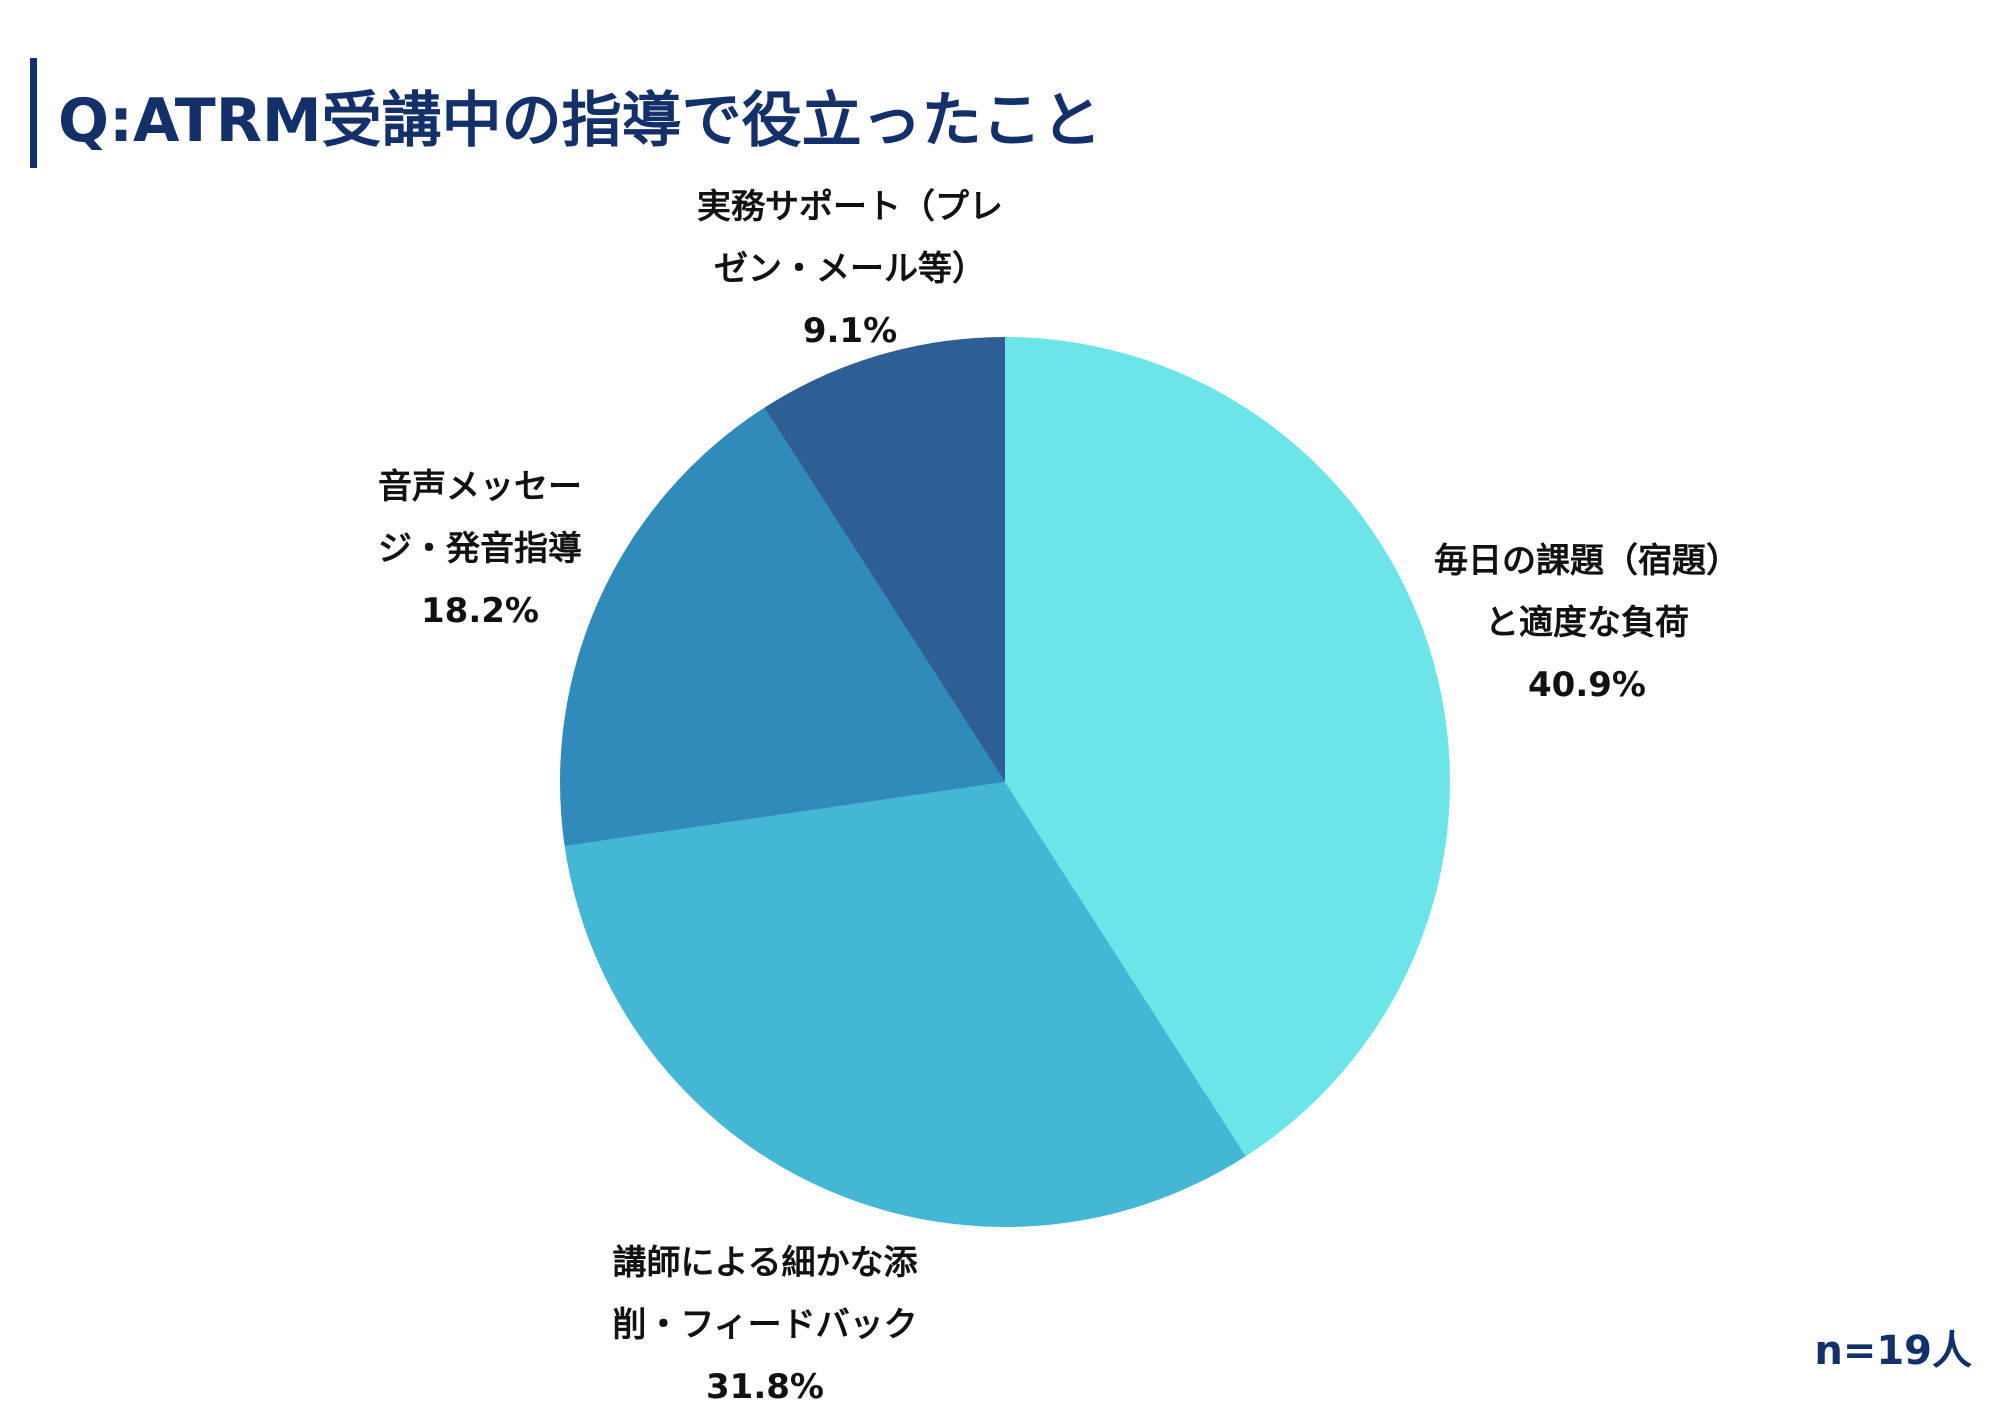 The image size is (2000, 1418). What do you see at coordinates (850, 331) in the screenshot?
I see `slice-percent: 9.1%` at bounding box center [850, 331].